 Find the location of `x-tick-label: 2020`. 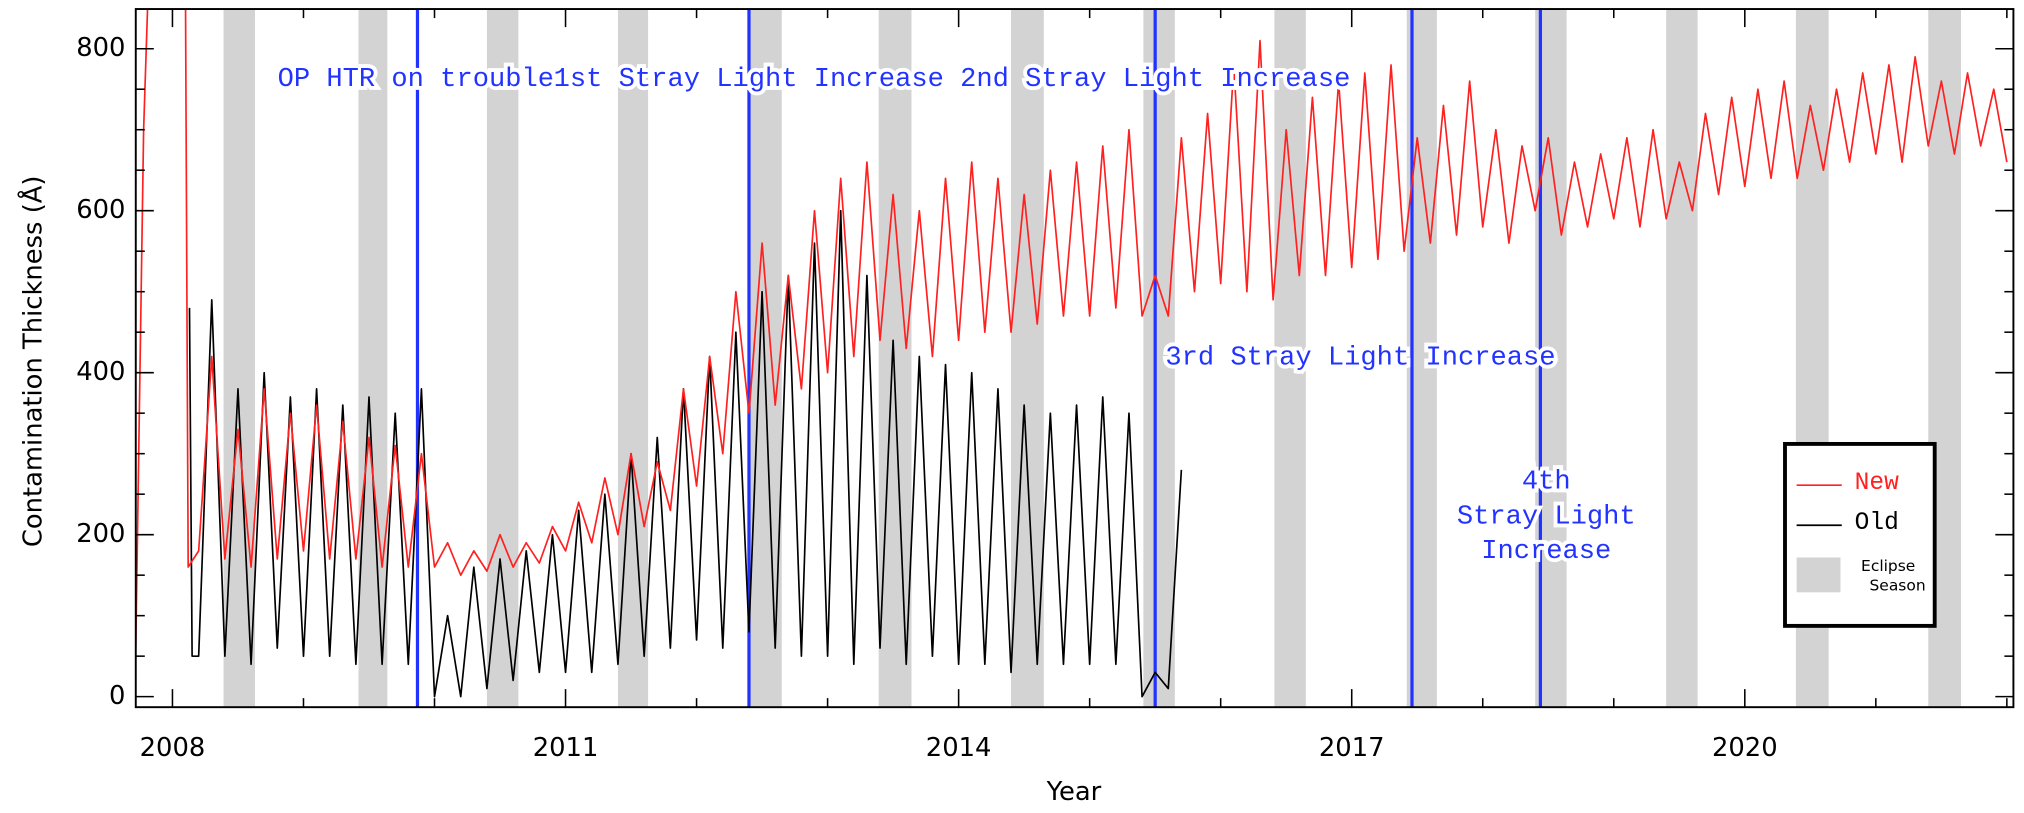

x-tick-label: 2020 is located at coordinates (1745, 748).